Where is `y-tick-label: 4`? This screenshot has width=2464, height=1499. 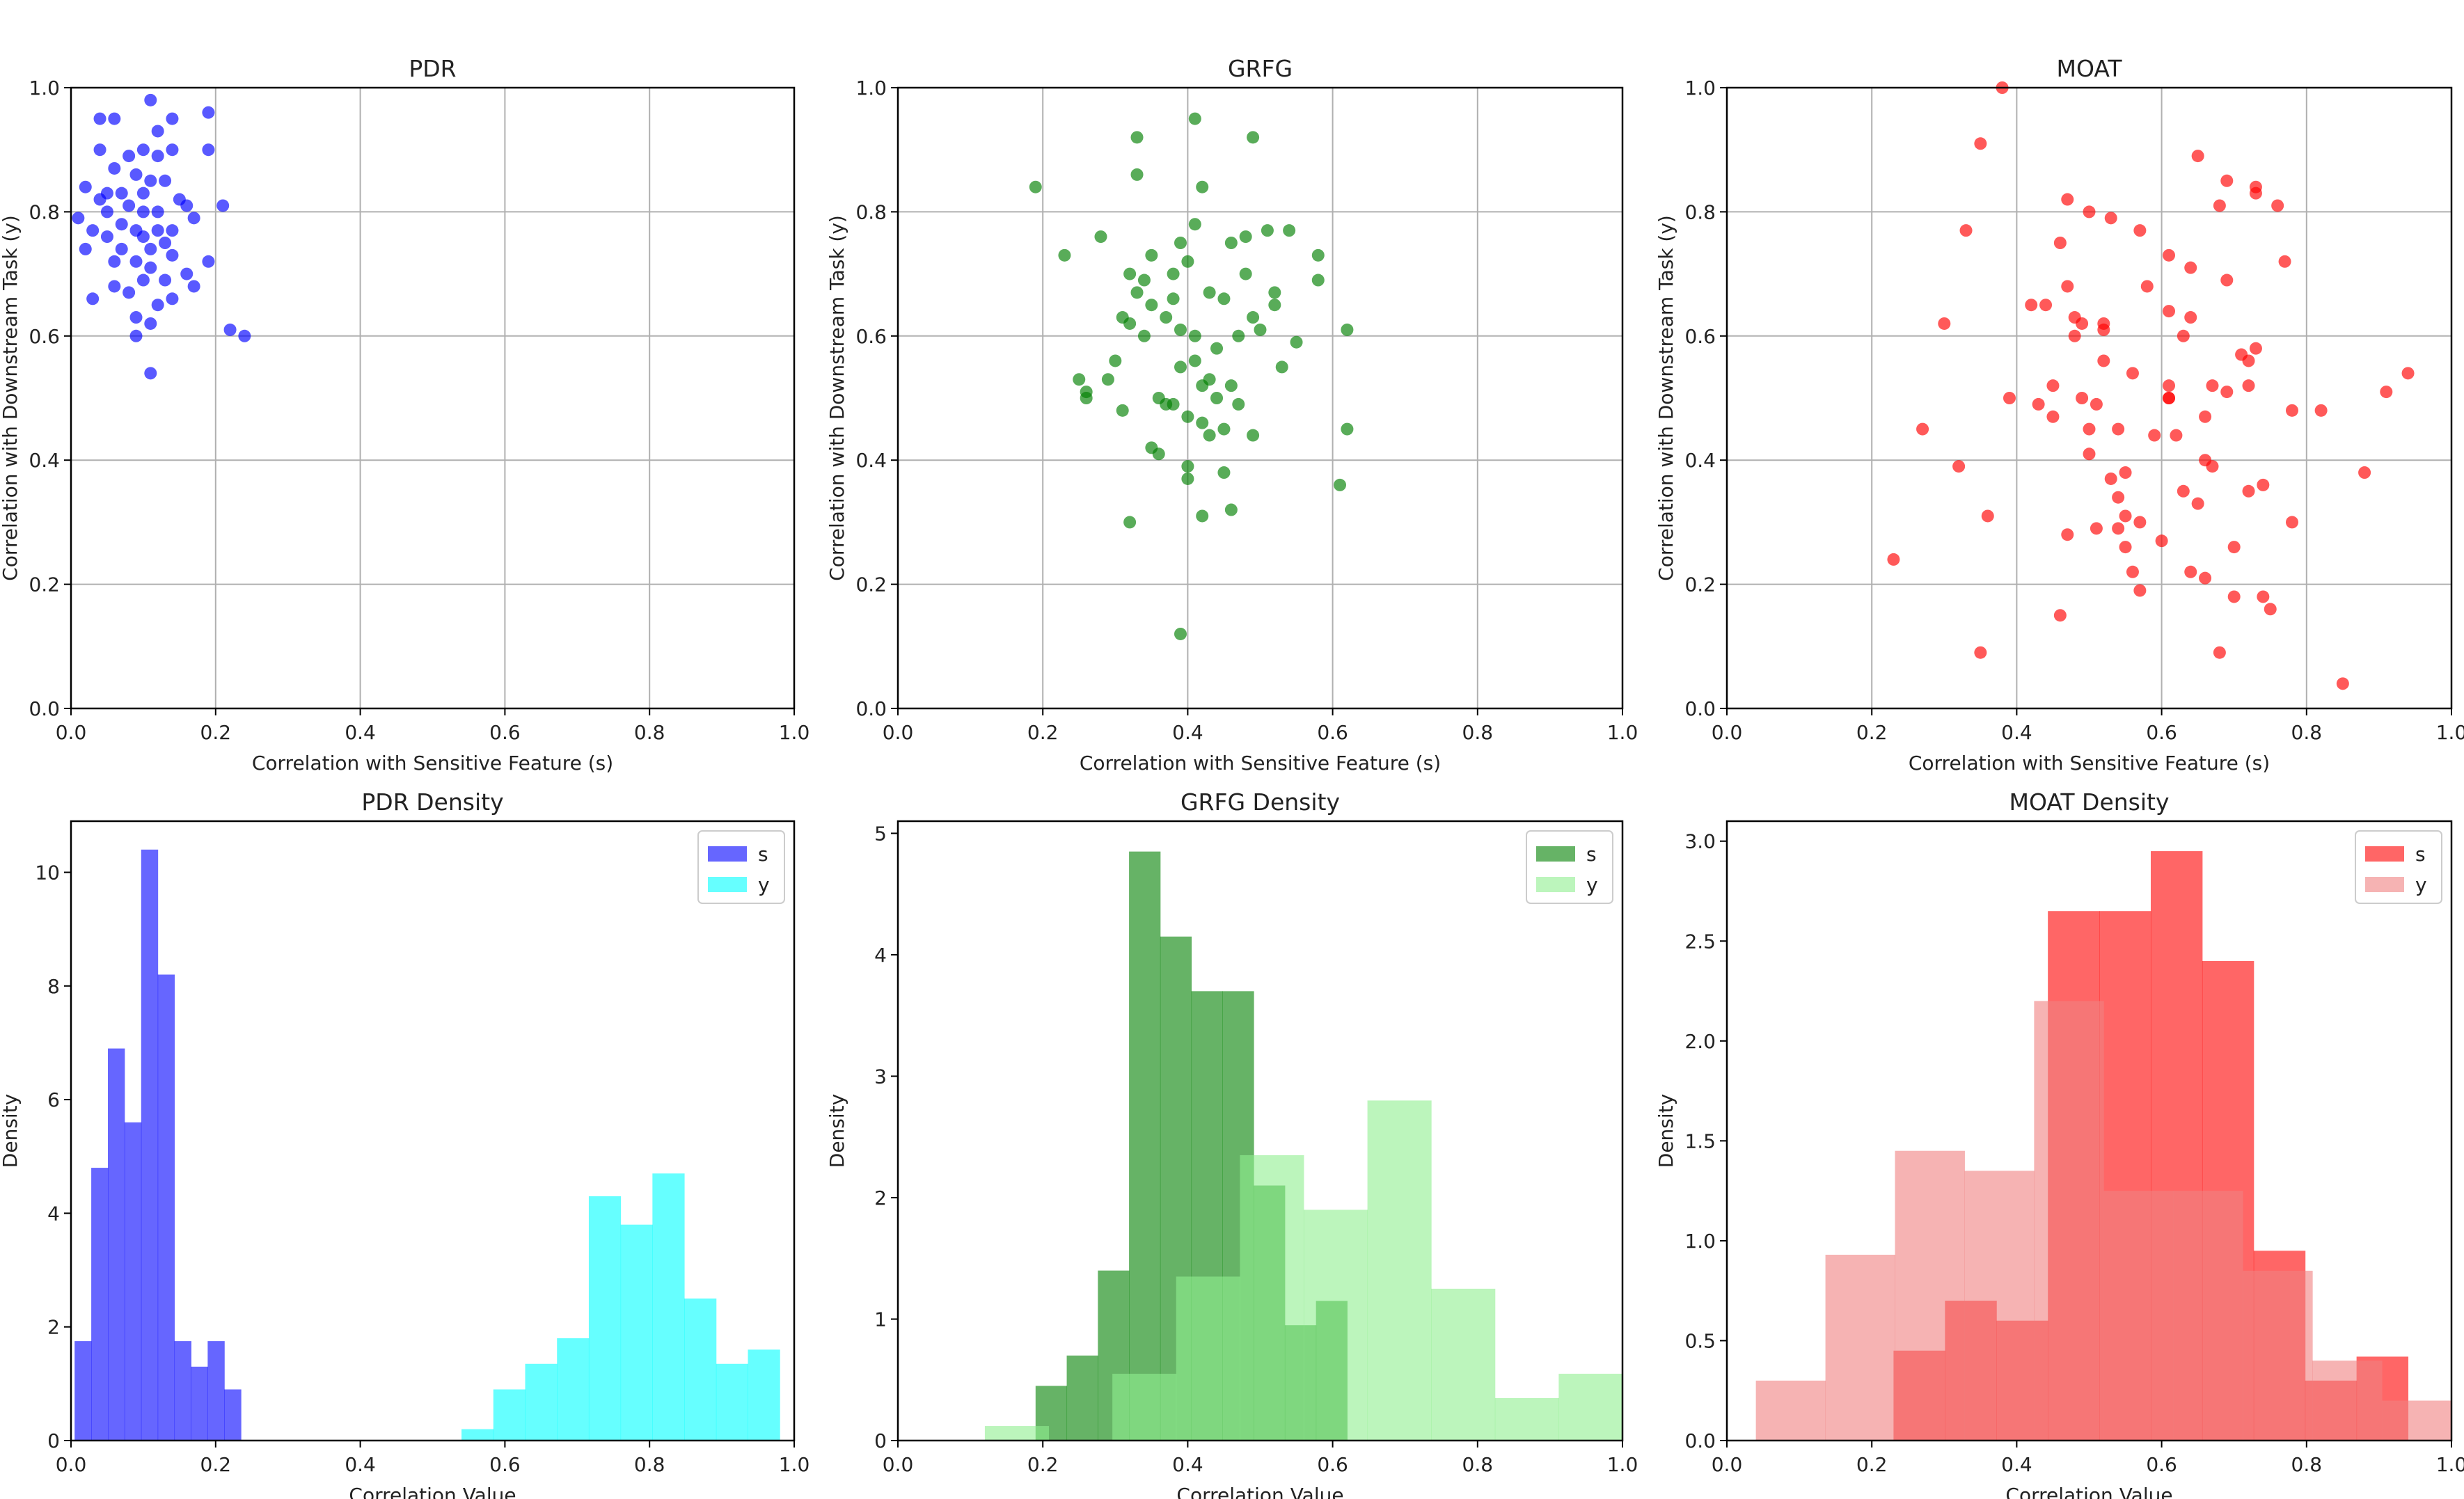 y-tick-label: 4 is located at coordinates (53, 1213).